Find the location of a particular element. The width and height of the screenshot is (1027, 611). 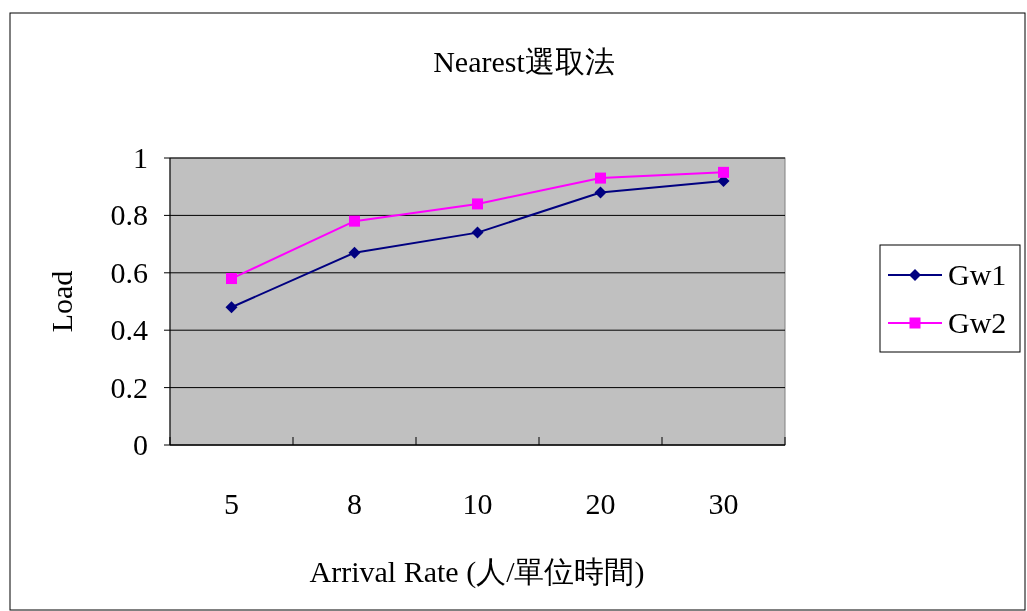

x-tick-label: 8 is located at coordinates (354, 503).